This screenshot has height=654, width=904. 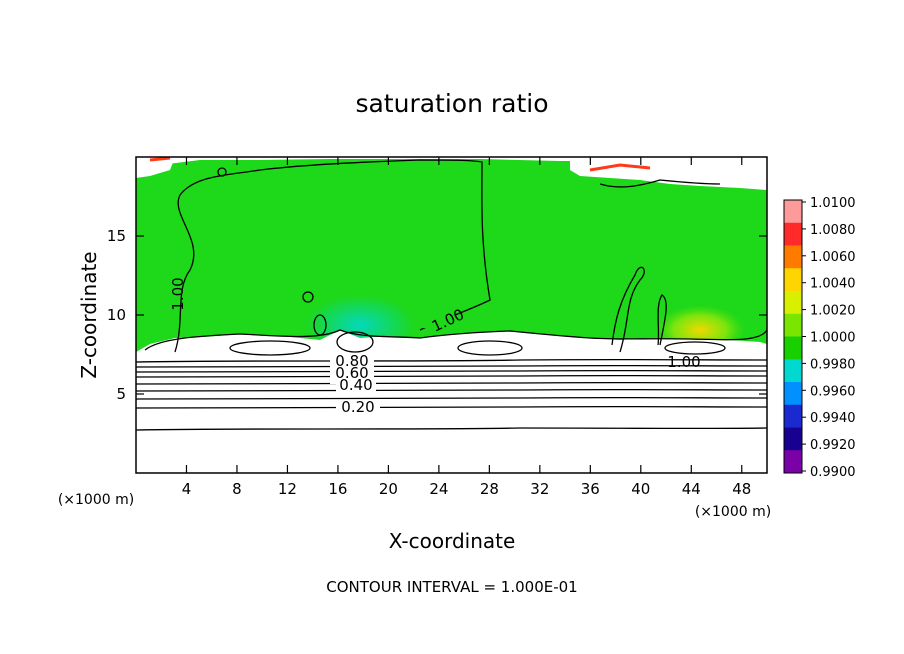 I want to click on y-axis-label: Z-coordinate, so click(x=89, y=314).